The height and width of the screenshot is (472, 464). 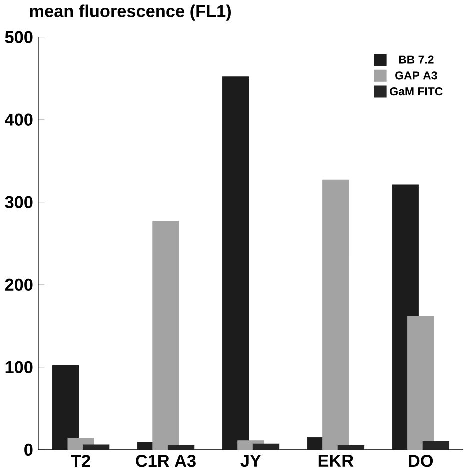 I want to click on y-tick-label: 100, so click(x=19, y=367).